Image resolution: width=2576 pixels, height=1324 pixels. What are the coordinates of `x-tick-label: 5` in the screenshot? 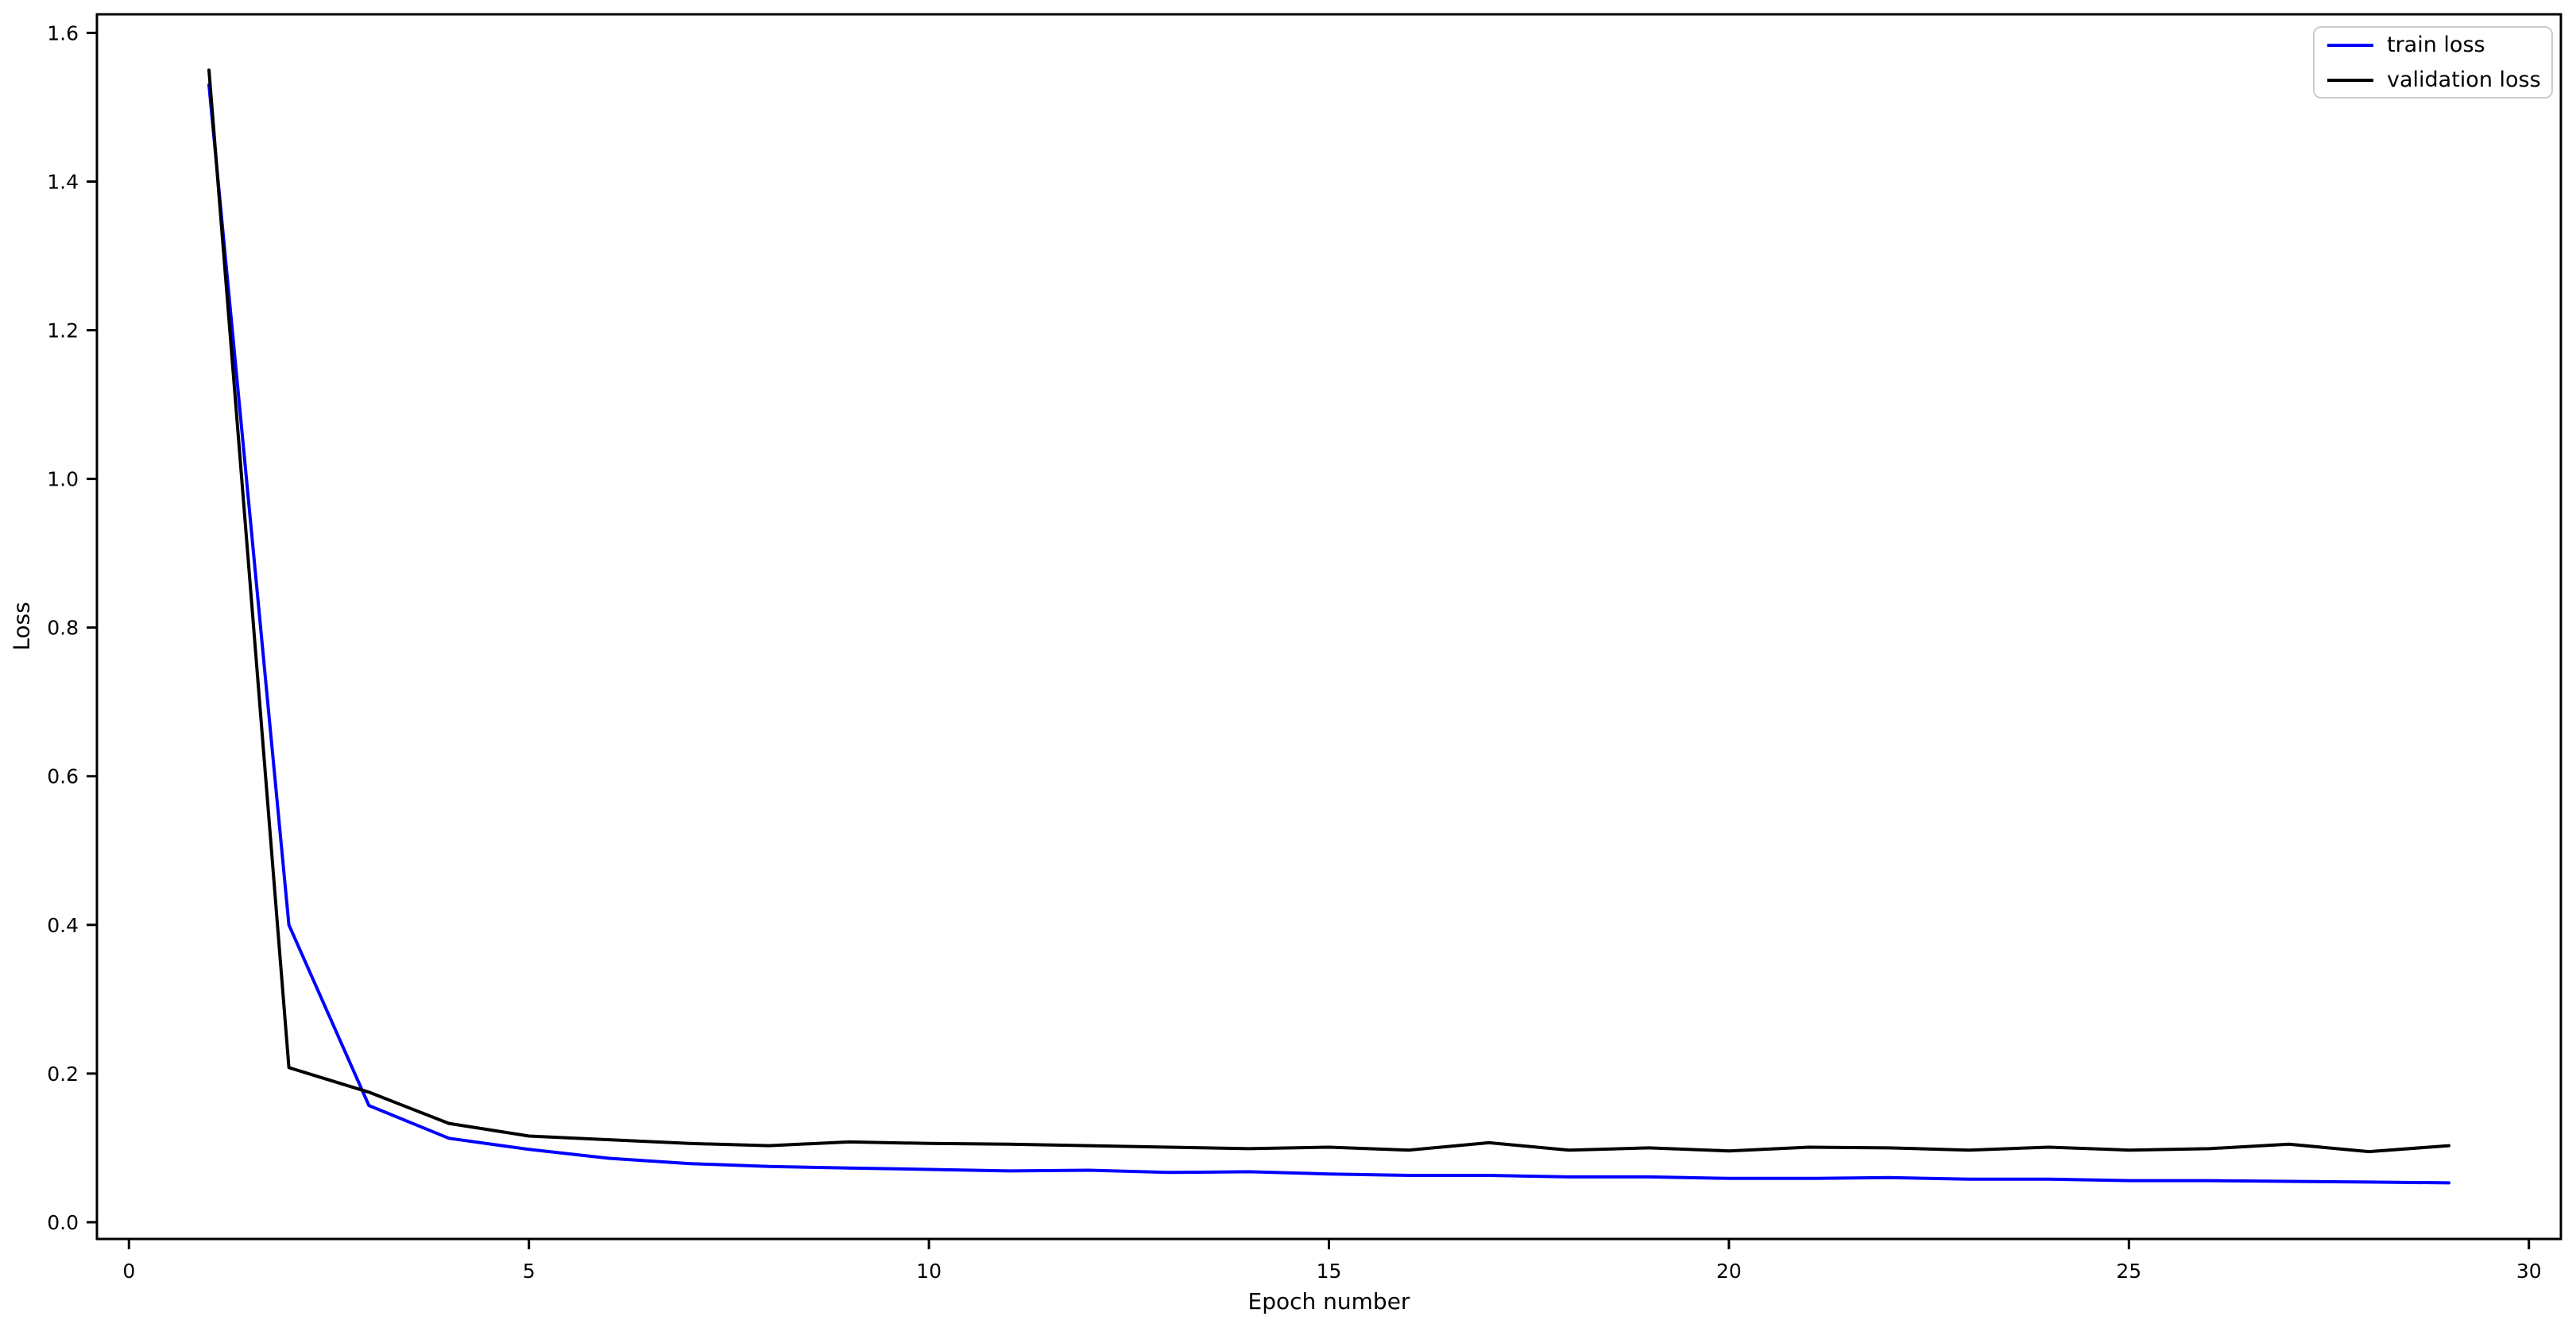 It's located at (529, 1271).